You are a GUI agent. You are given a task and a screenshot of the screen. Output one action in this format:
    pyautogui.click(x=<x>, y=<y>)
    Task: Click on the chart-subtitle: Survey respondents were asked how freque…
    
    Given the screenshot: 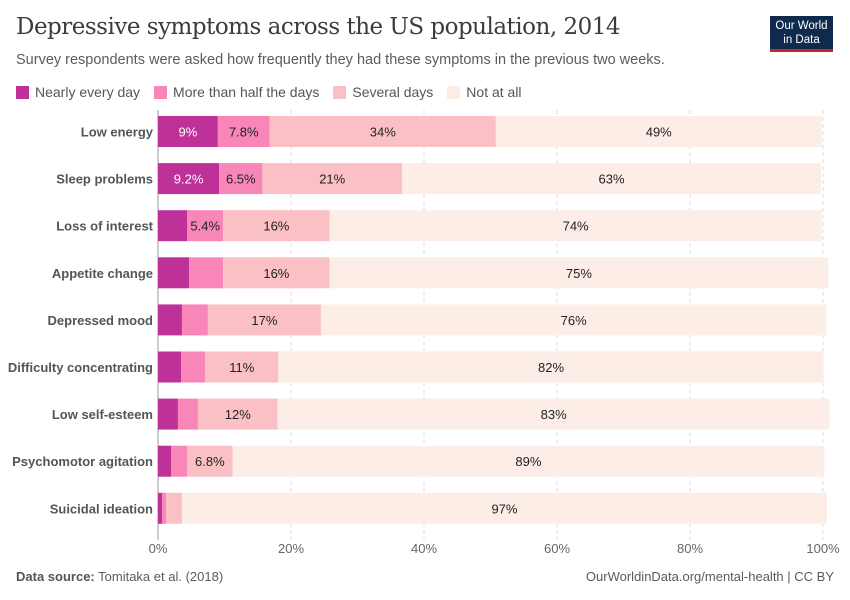 What is the action you would take?
    pyautogui.click(x=340, y=60)
    